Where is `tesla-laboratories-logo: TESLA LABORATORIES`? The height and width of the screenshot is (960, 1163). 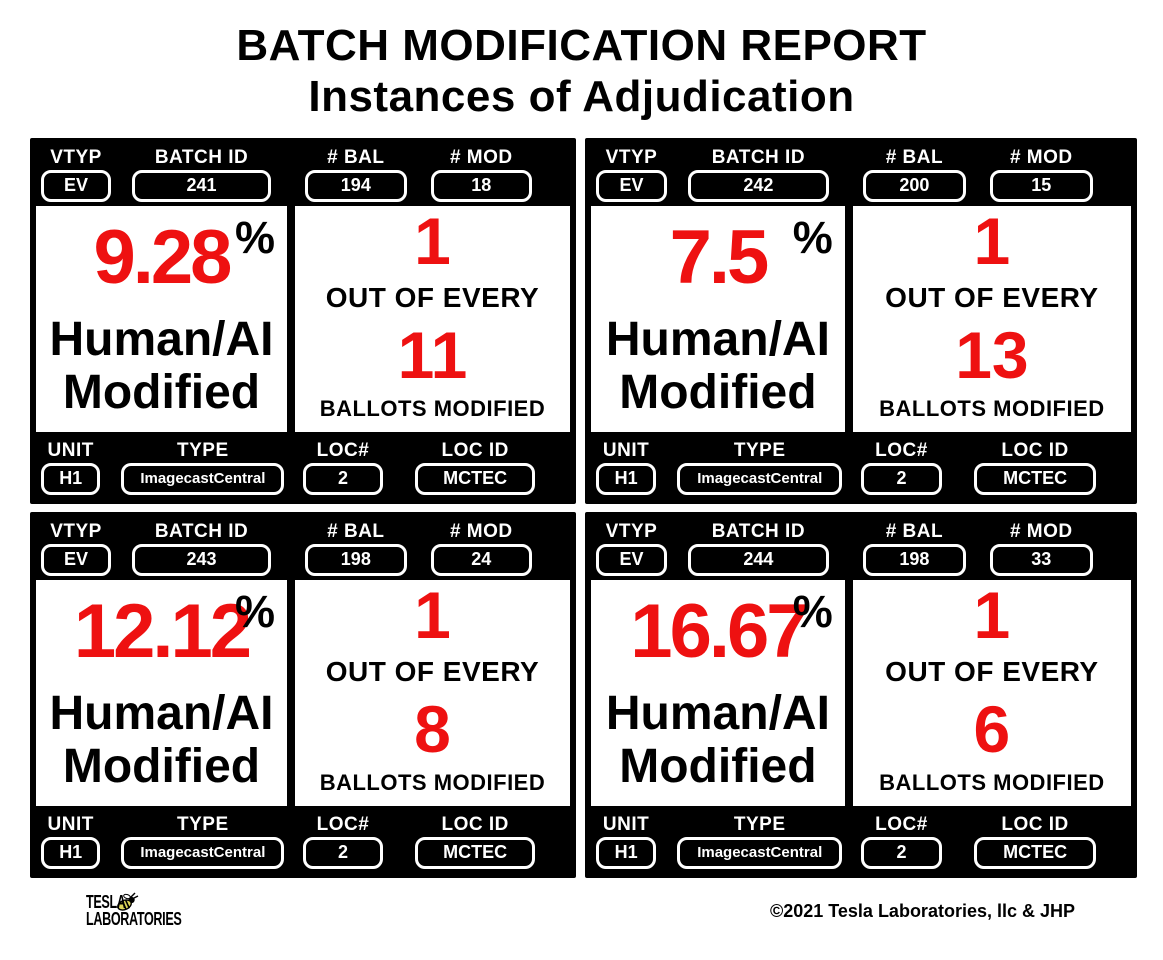
tesla-laboratories-logo: TESLA LABORATORIES is located at coordinates (154, 910).